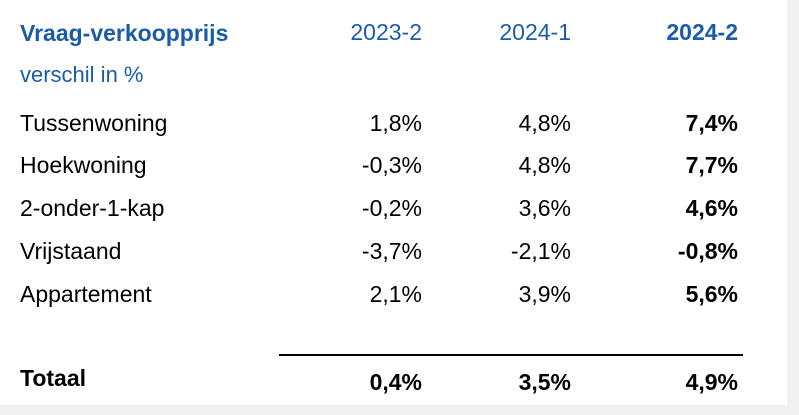 The height and width of the screenshot is (415, 799). I want to click on total-cell: 4,9%, so click(711, 382).